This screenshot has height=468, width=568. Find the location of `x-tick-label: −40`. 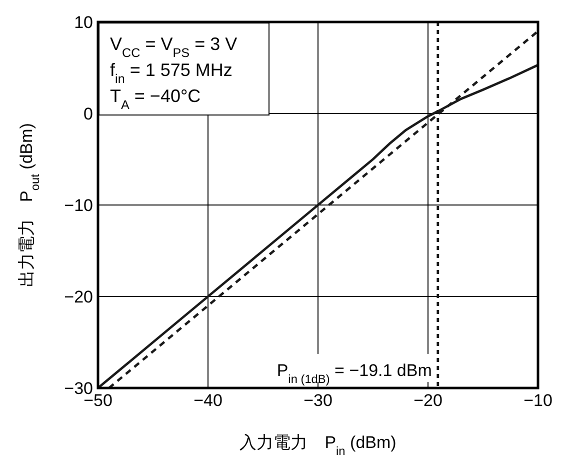

x-tick-label: −40 is located at coordinates (208, 400).